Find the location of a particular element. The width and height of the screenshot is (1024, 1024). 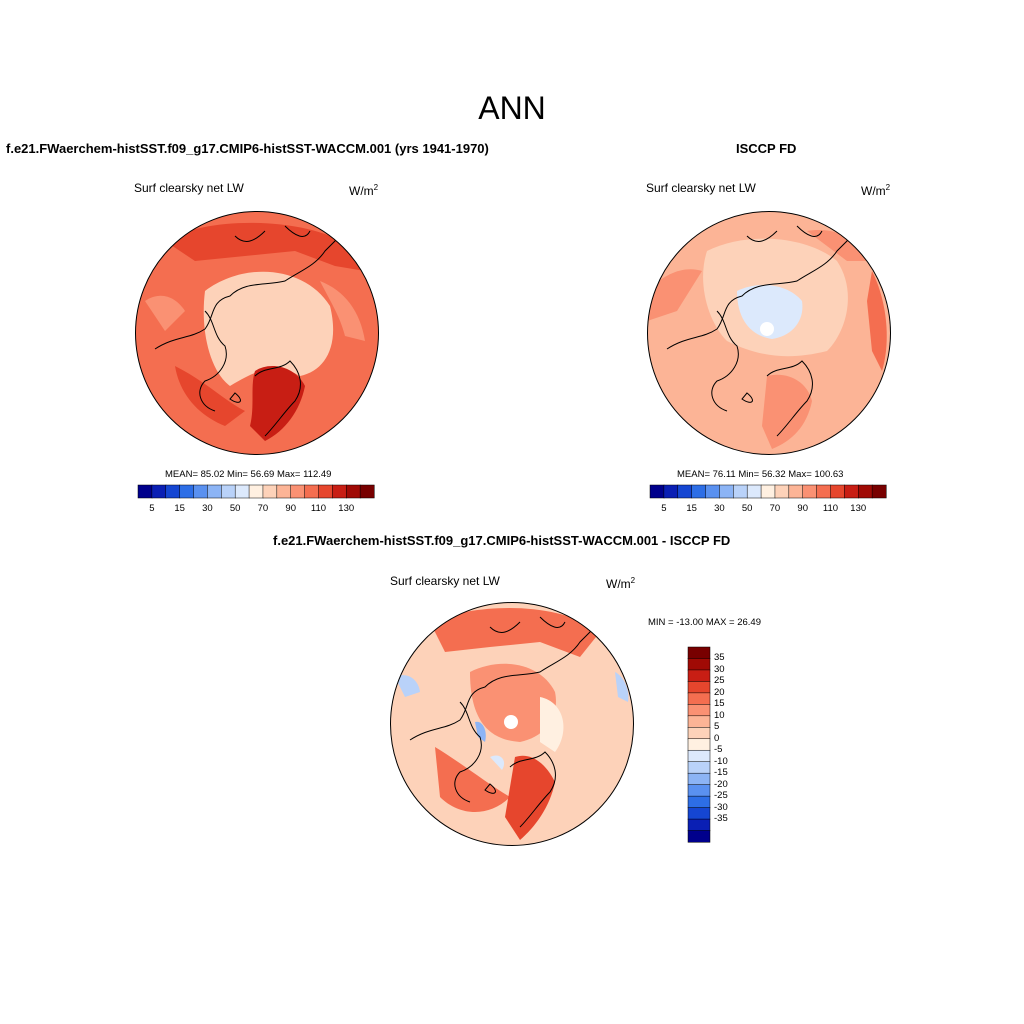

panel2-colorbar-tick-label: 70 is located at coordinates (775, 508).